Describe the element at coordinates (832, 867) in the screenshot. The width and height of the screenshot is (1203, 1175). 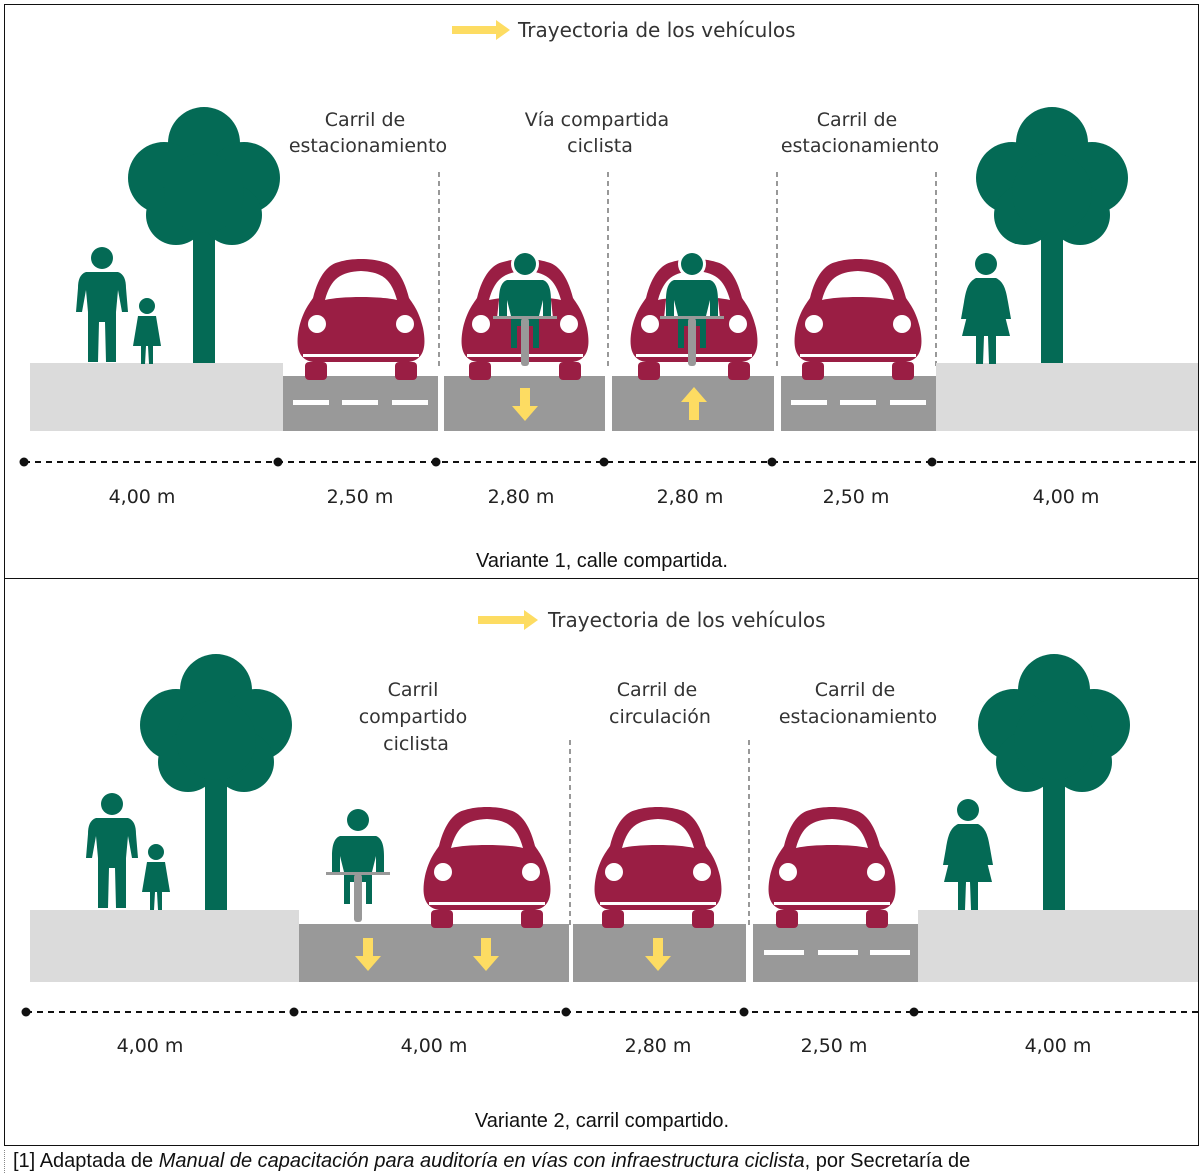
I see `car-icon-parked` at that location.